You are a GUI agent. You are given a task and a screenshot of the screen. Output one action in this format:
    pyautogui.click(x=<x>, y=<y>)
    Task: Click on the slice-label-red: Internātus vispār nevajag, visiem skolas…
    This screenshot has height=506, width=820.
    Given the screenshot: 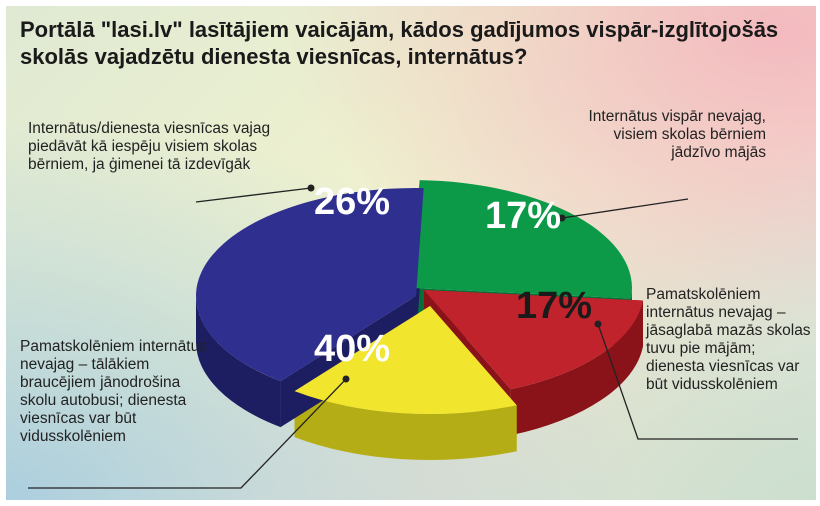 What is the action you would take?
    pyautogui.click(x=677, y=134)
    